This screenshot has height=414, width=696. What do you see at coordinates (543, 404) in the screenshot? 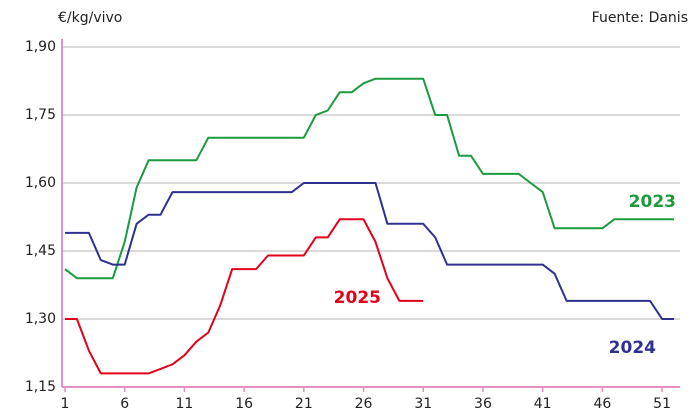
I see `x-tick-label: 41` at bounding box center [543, 404].